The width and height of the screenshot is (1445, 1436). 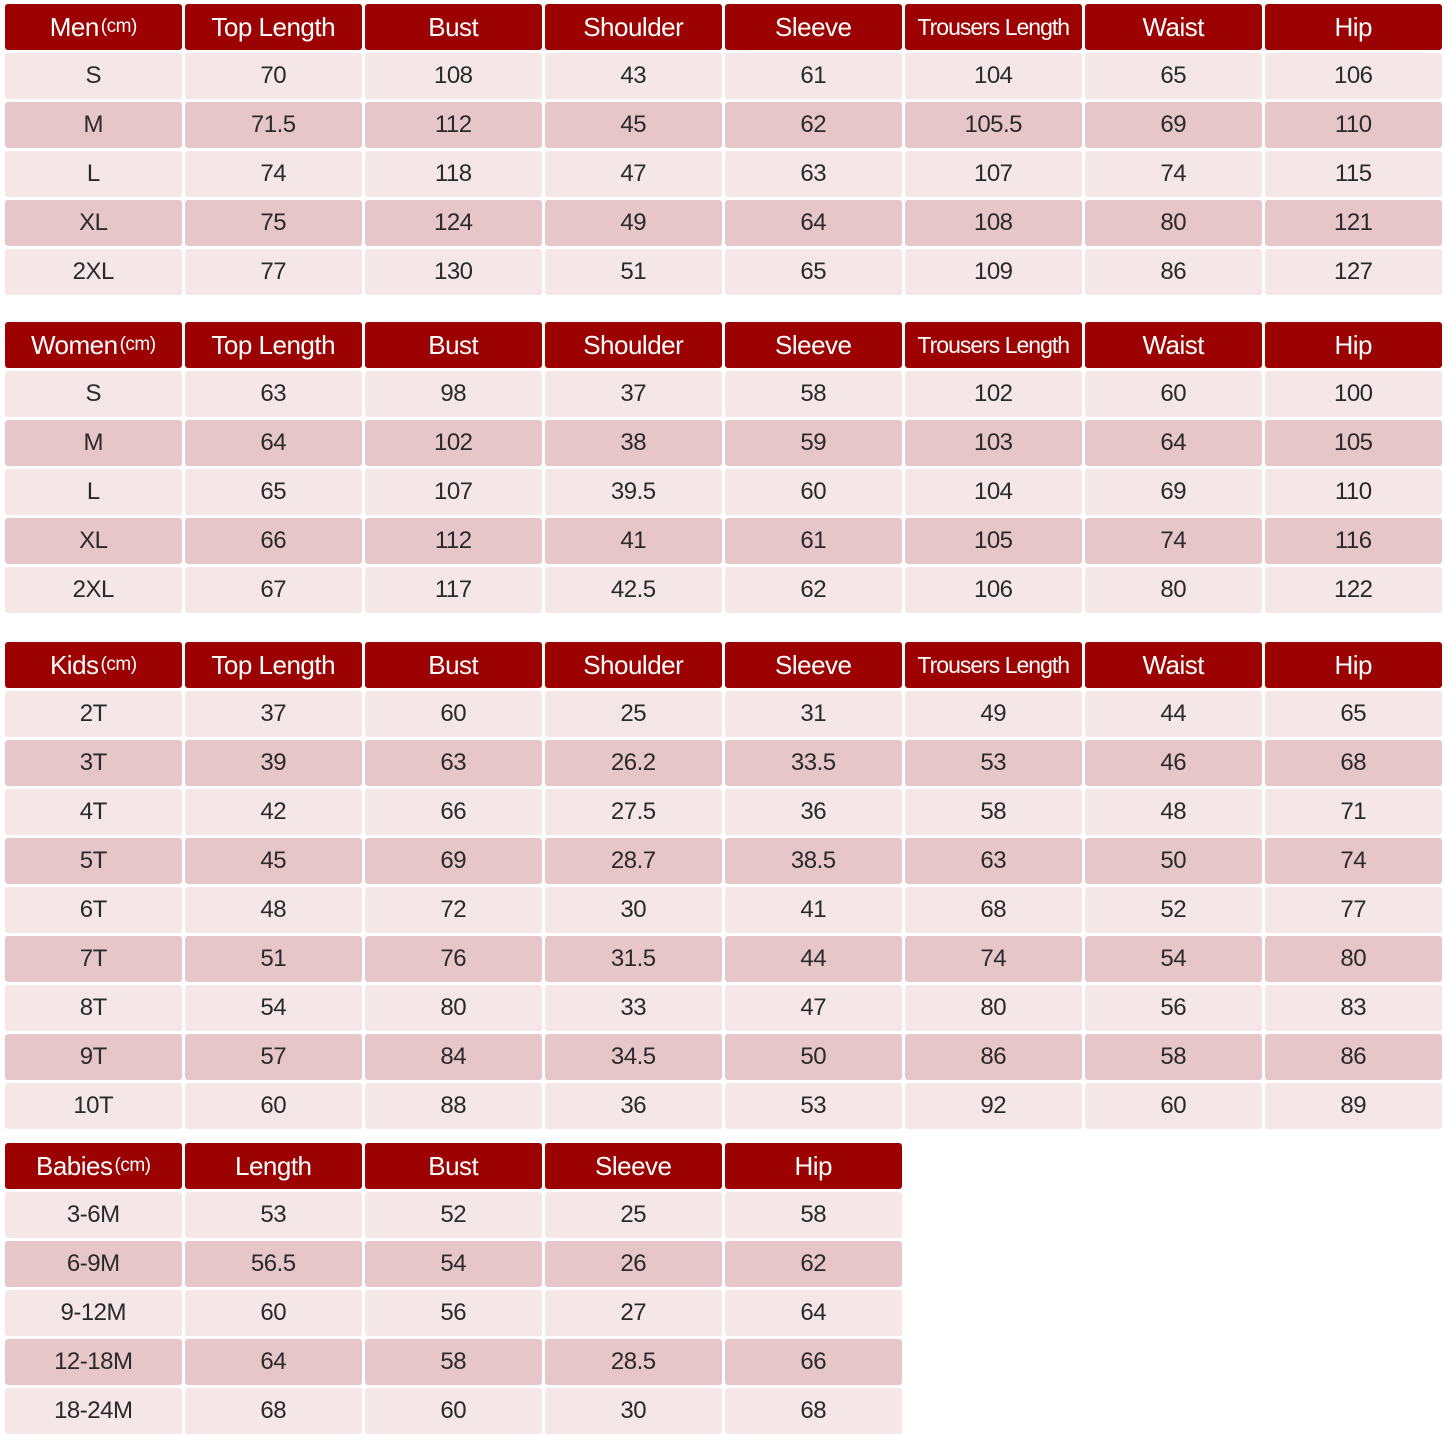 I want to click on size-label-cell: M, so click(x=93, y=443).